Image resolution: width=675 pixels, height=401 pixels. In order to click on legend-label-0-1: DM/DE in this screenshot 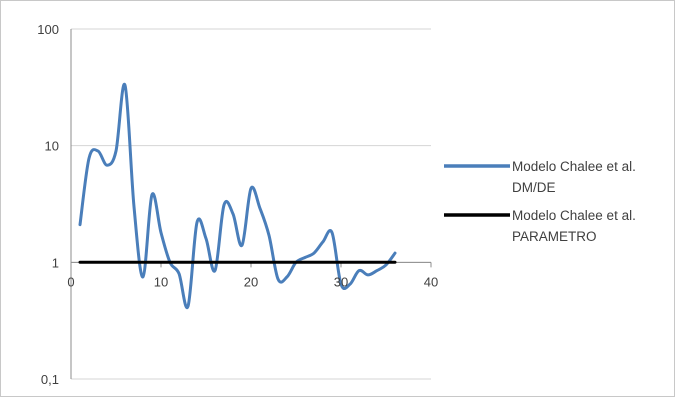, I will do `click(534, 187)`.